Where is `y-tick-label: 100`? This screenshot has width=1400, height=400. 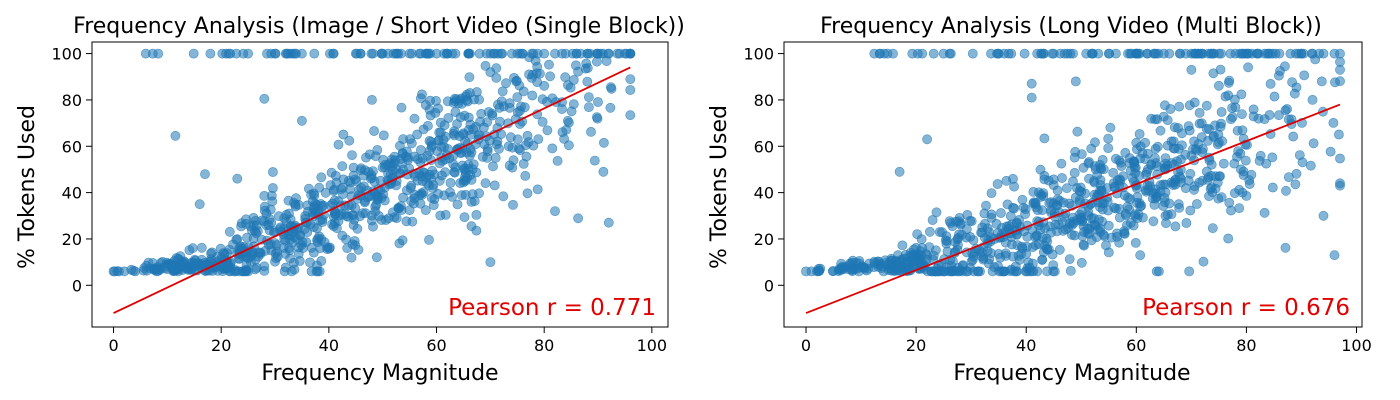 y-tick-label: 100 is located at coordinates (758, 54).